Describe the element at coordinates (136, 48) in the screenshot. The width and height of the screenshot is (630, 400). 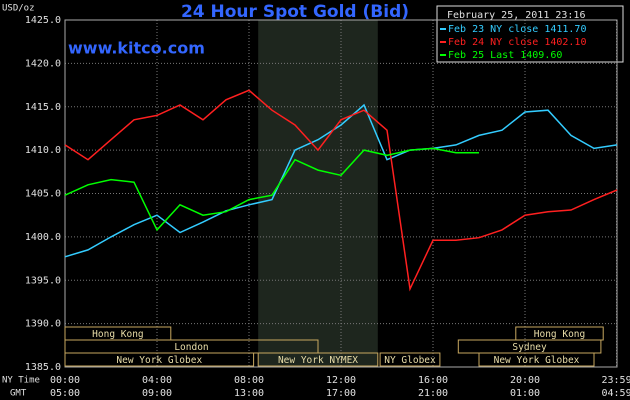
I see `watermark: www.kitco.com` at that location.